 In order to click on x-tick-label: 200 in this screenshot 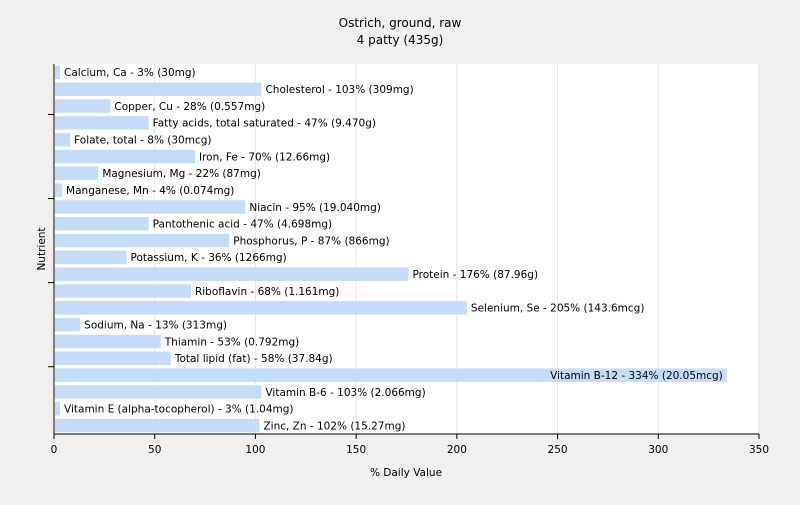, I will do `click(457, 450)`.